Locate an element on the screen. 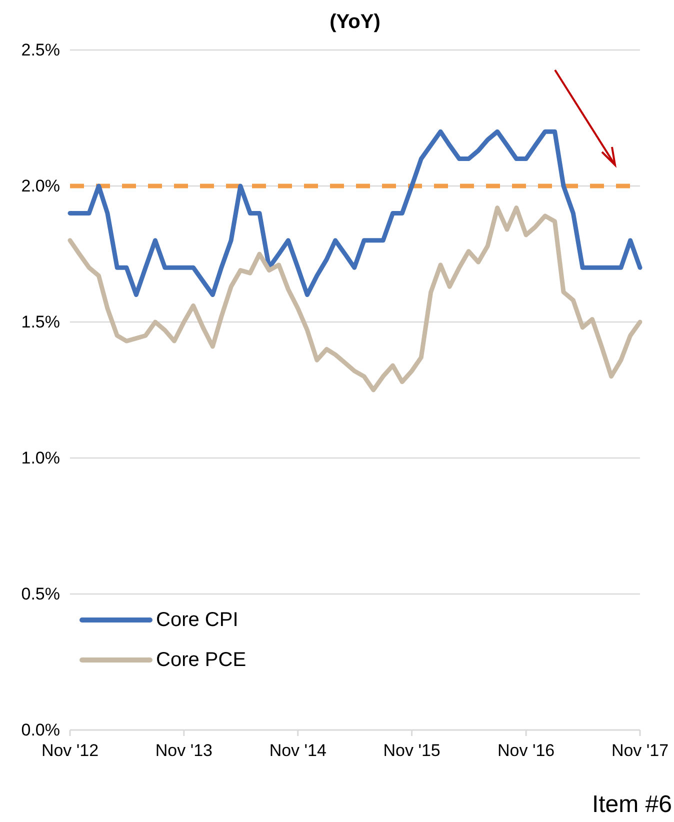  legend-label: Core PCE is located at coordinates (201, 660).